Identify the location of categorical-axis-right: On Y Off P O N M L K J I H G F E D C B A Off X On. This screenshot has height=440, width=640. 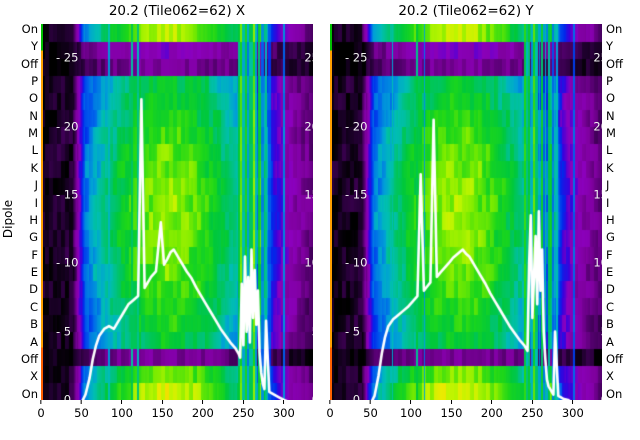
(623, 211).